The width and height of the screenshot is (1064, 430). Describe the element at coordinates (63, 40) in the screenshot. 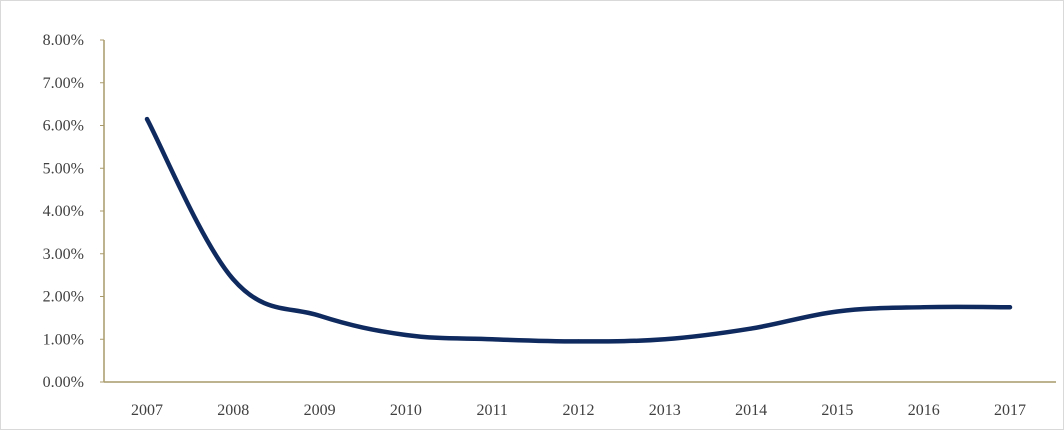

I see `y-tick-label: 8.00%` at that location.